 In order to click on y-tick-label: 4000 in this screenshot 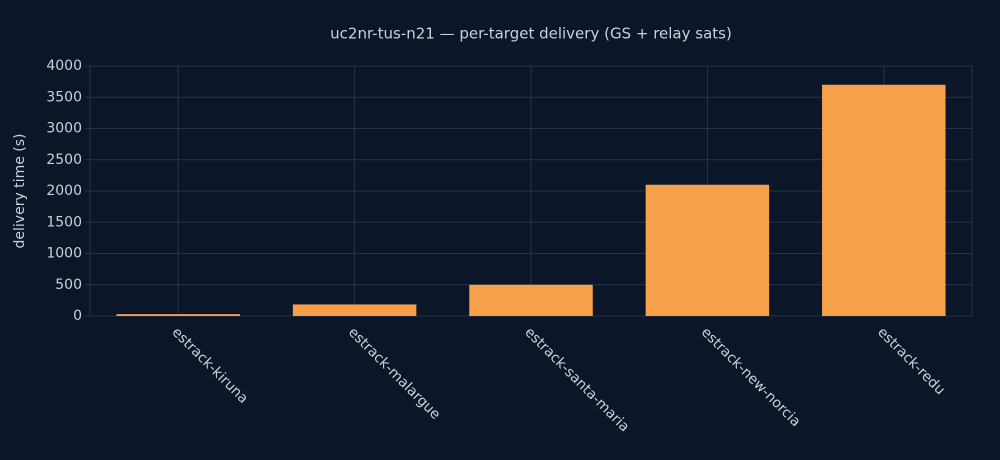, I will do `click(64, 66)`.